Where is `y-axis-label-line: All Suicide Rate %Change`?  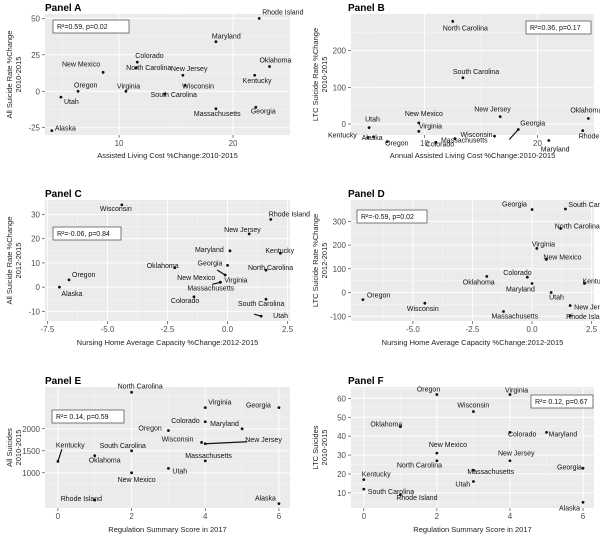 y-axis-label-line: All Suicide Rate %Change is located at coordinates (9, 261).